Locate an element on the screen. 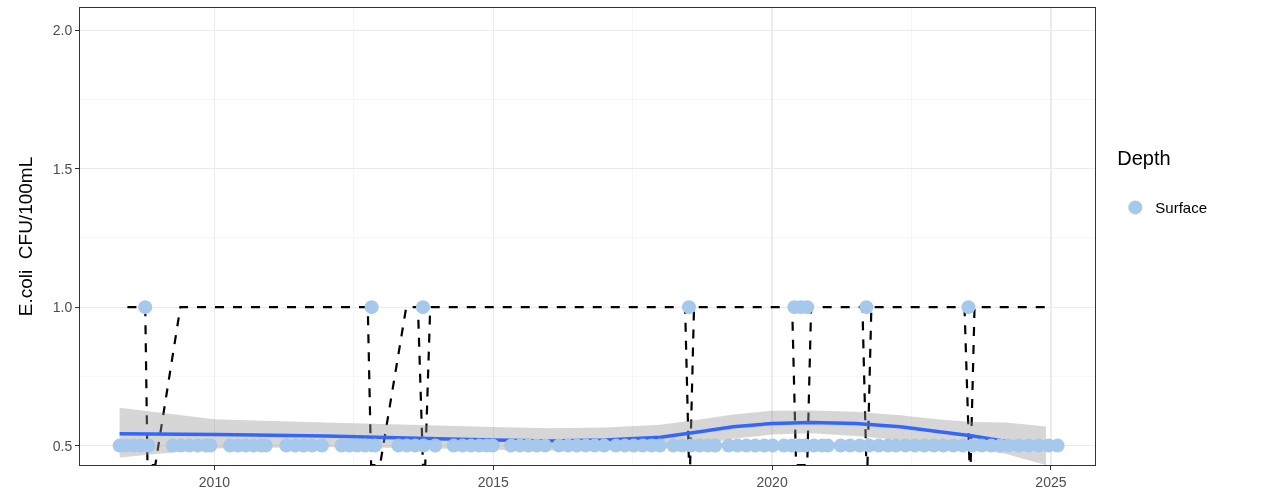 This screenshot has height=500, width=1270. y-axis-title: E.coli CFU/100mL is located at coordinates (25, 236).